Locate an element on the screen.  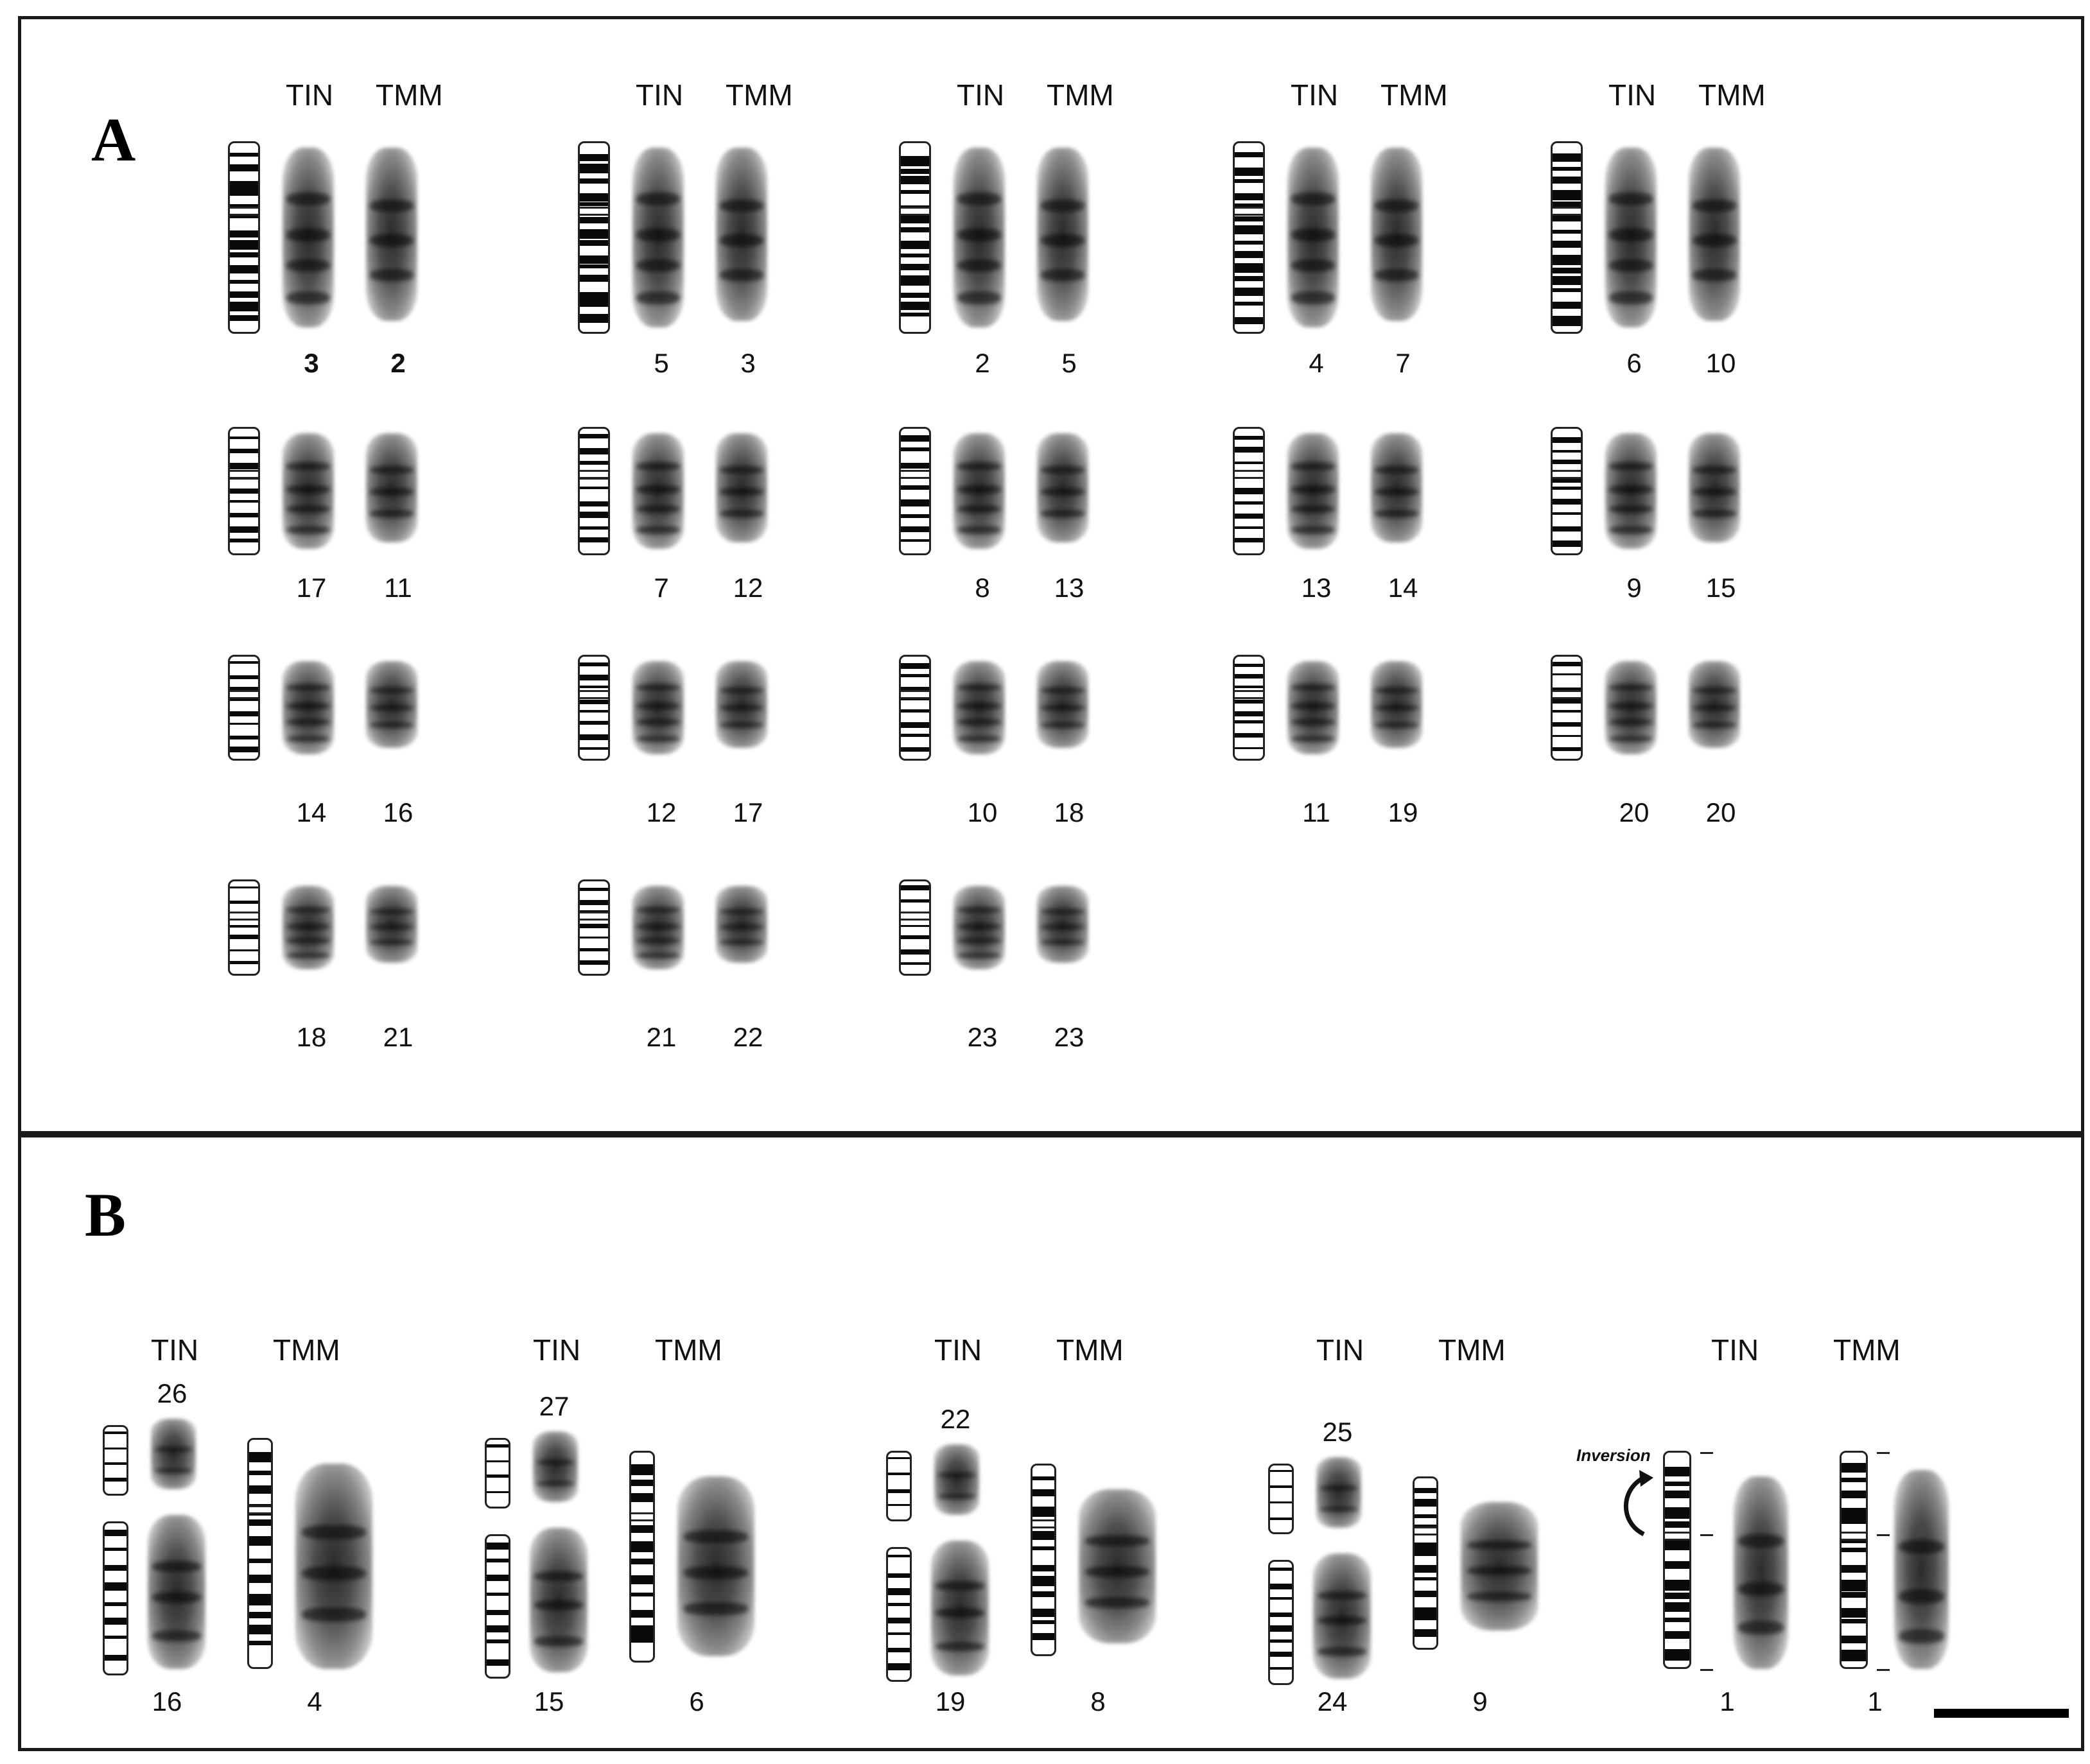
scale-bar is located at coordinates (2002, 1713).